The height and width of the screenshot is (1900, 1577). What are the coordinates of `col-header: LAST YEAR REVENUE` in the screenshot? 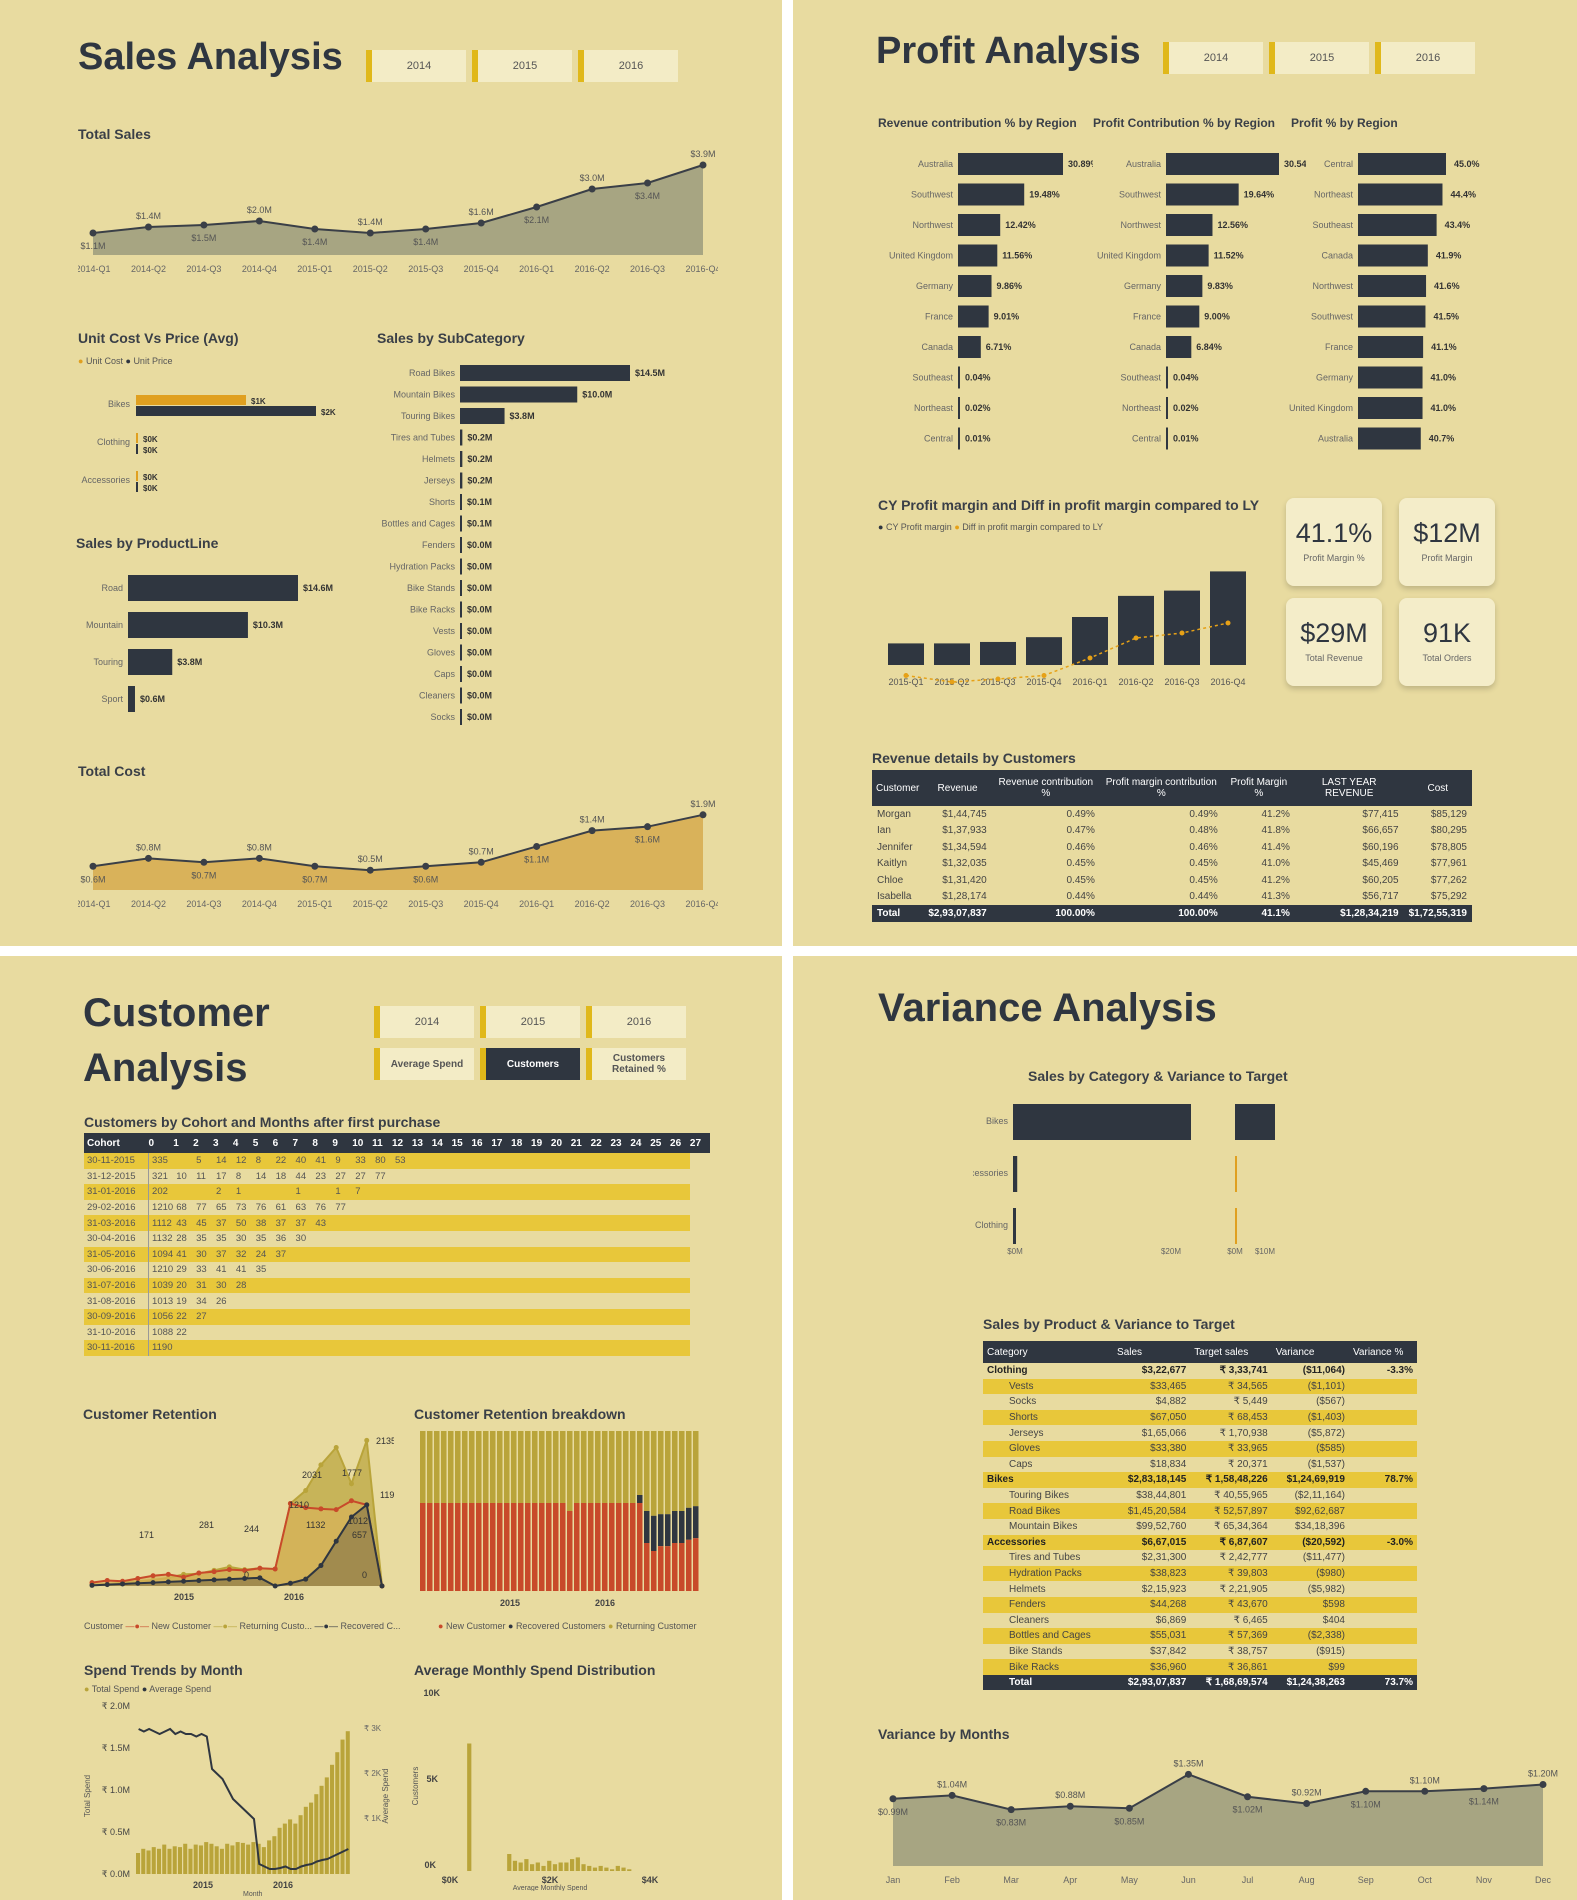 It's located at (1349, 788).